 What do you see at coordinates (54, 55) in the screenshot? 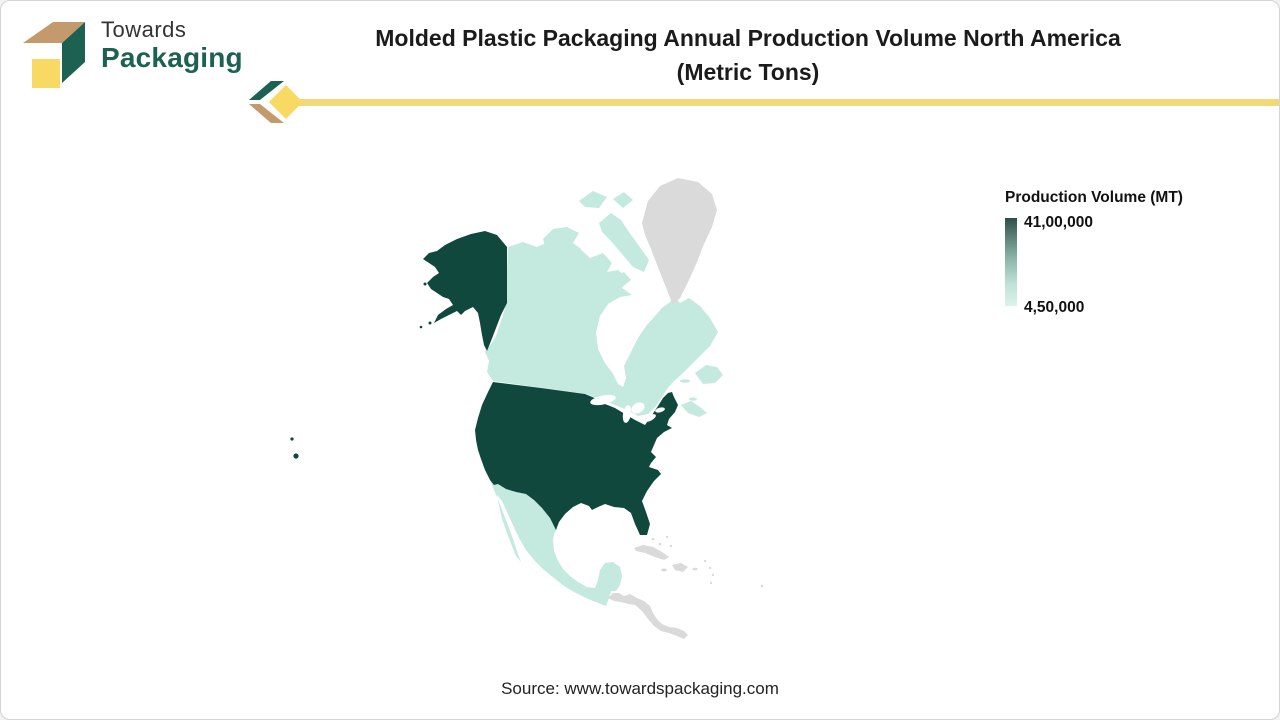
I see `box-icon` at bounding box center [54, 55].